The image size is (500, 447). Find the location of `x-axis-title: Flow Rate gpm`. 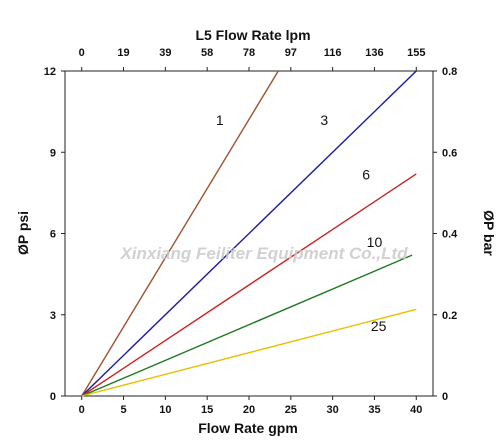

x-axis-title: Flow Rate gpm is located at coordinates (248, 428).